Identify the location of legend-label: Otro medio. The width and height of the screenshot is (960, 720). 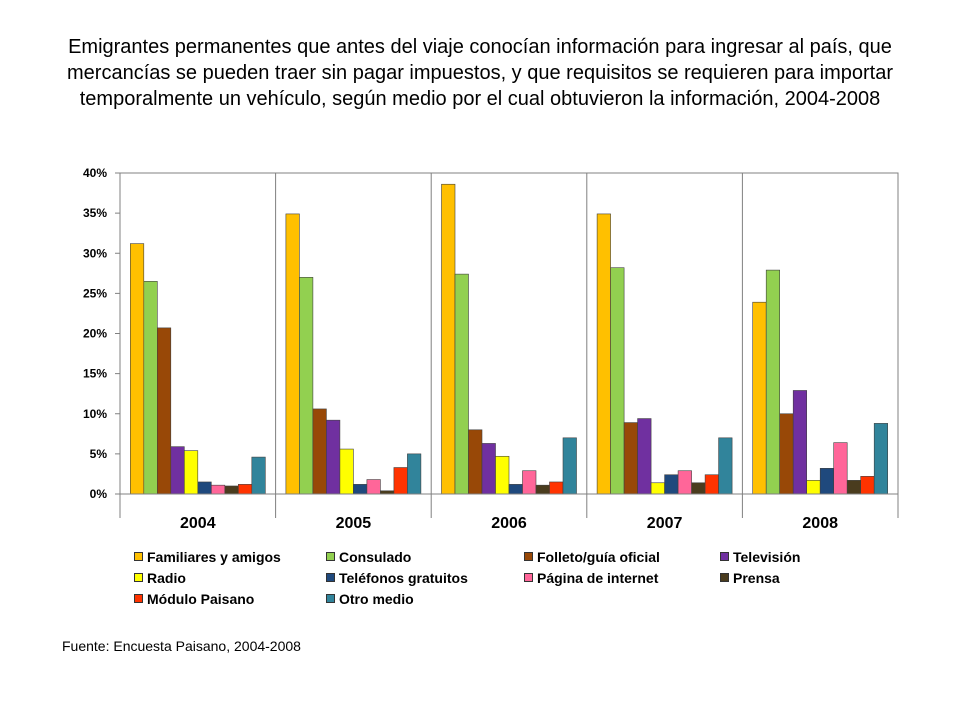
(376, 599).